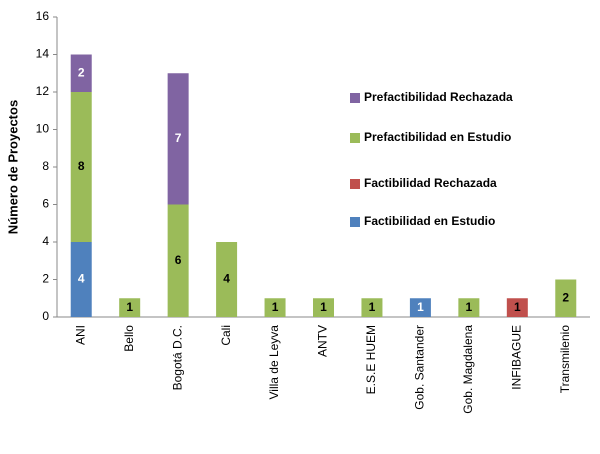 This screenshot has height=454, width=600. What do you see at coordinates (420, 367) in the screenshot?
I see `x-tick-label: Gob. Santander` at bounding box center [420, 367].